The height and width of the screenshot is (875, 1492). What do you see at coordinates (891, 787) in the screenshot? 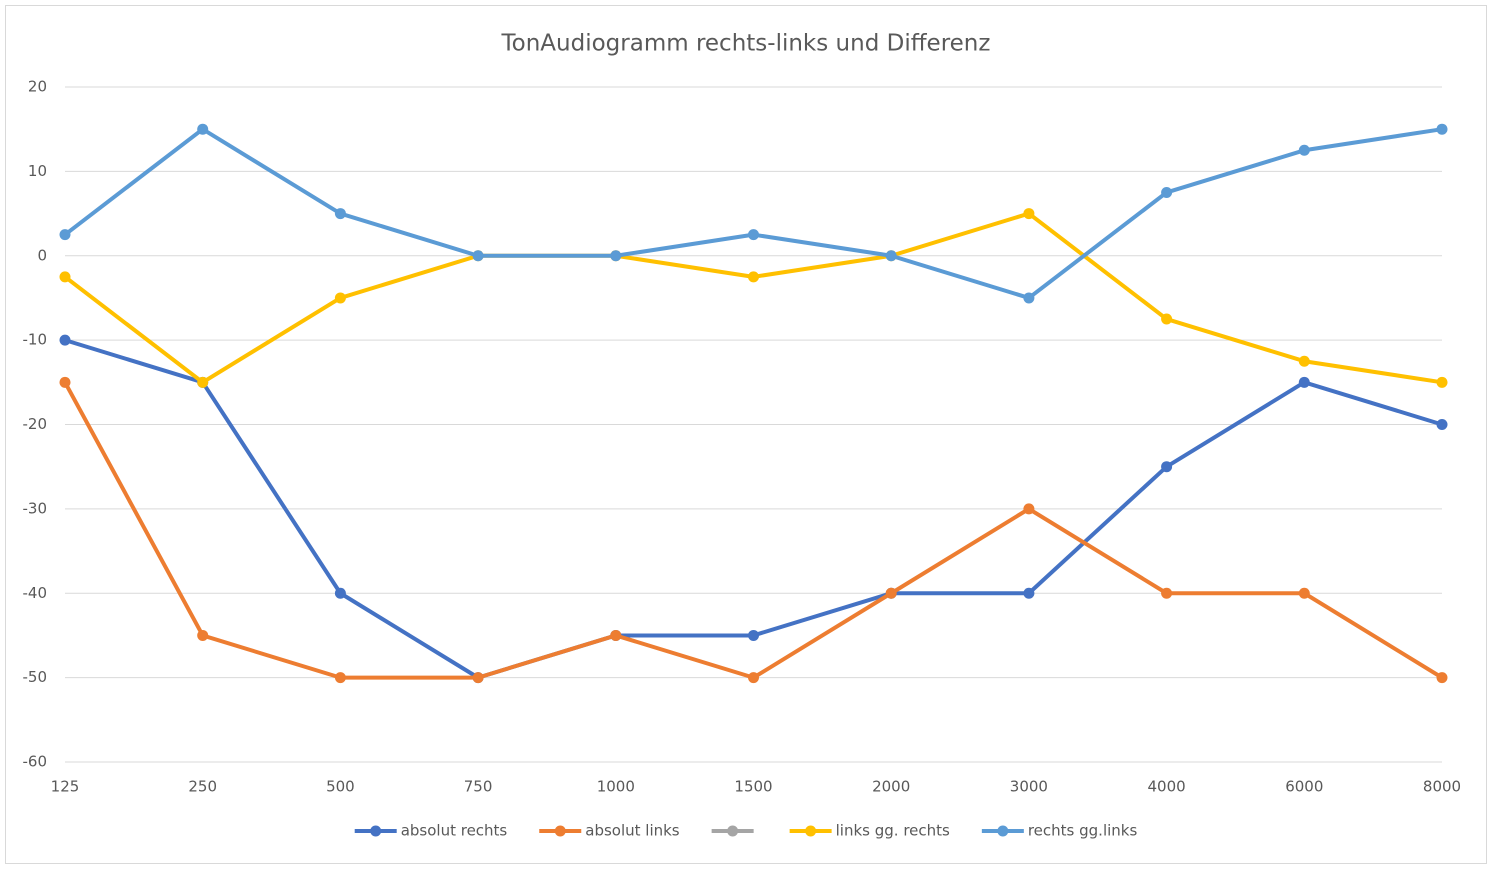
I see `x-tick-label: 2000` at bounding box center [891, 787].